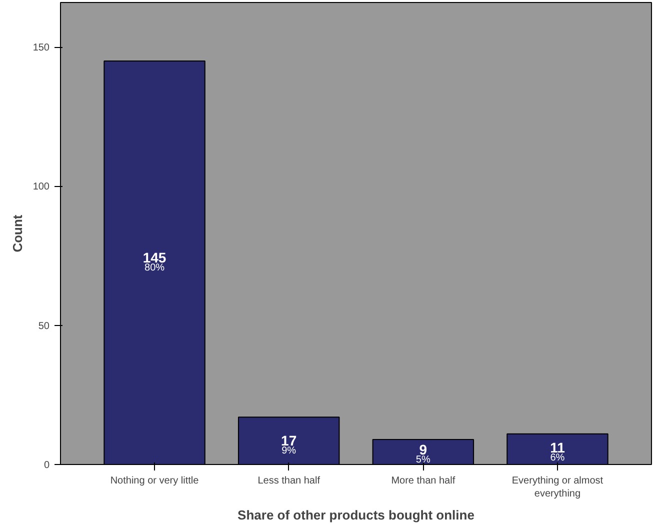 The image size is (653, 525). What do you see at coordinates (356, 515) in the screenshot?
I see `x-axis-title: Share of other products bought online` at bounding box center [356, 515].